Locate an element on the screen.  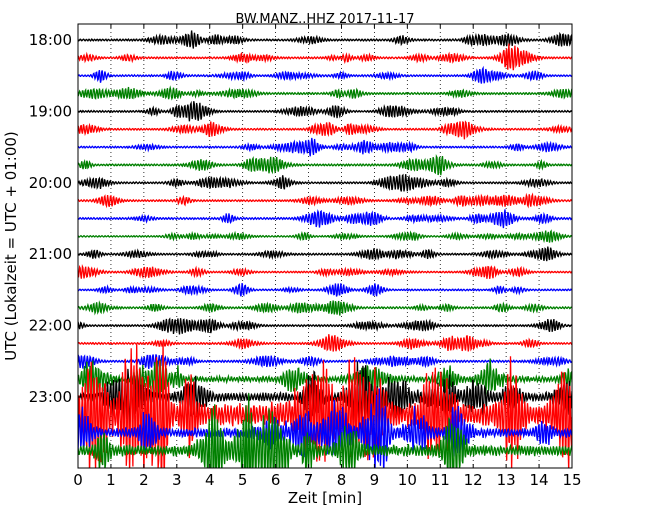
x-tick-label: 9 is located at coordinates (375, 480).